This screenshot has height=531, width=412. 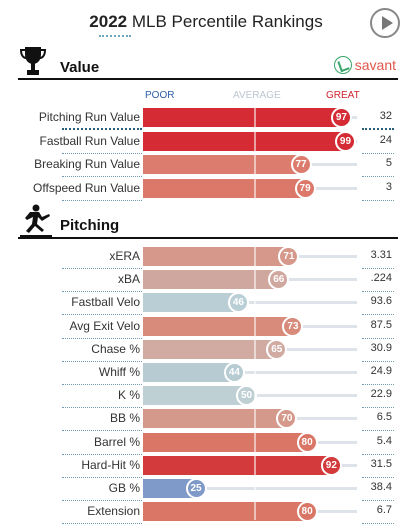 I want to click on savant-logo: savant, so click(x=364, y=65).